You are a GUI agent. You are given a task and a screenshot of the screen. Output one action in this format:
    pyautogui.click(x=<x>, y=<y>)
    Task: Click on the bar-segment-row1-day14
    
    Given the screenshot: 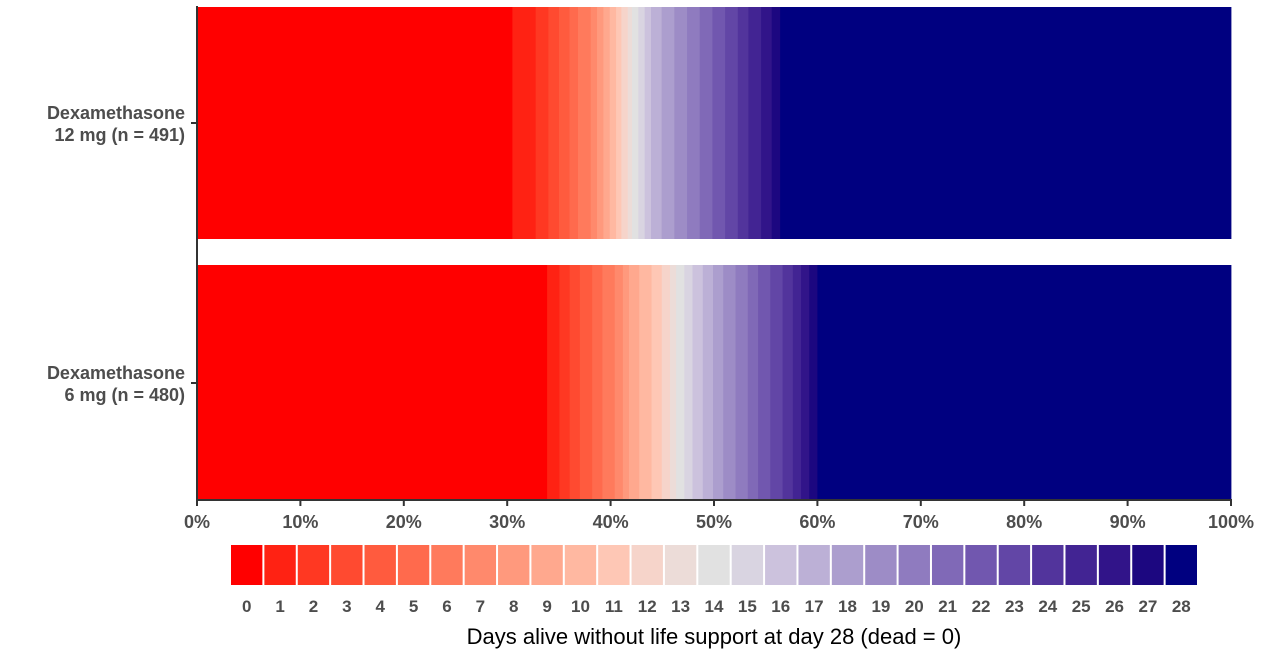 What is the action you would take?
    pyautogui.click(x=680, y=382)
    